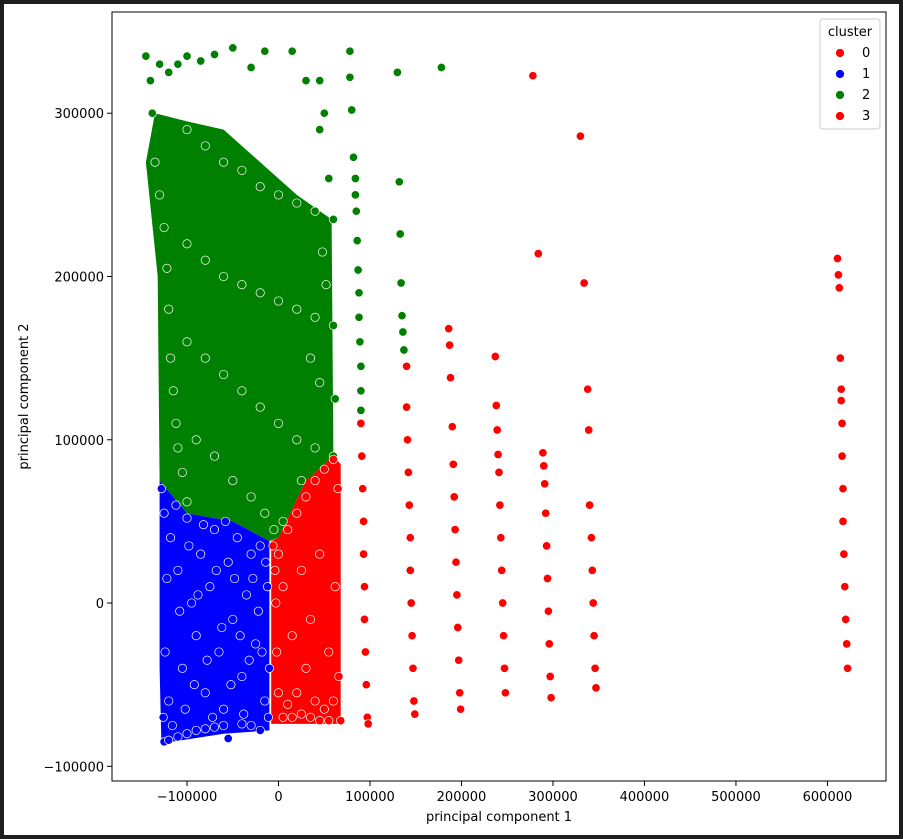 The height and width of the screenshot is (839, 903). What do you see at coordinates (736, 797) in the screenshot?
I see `x-tick-label: 500000` at bounding box center [736, 797].